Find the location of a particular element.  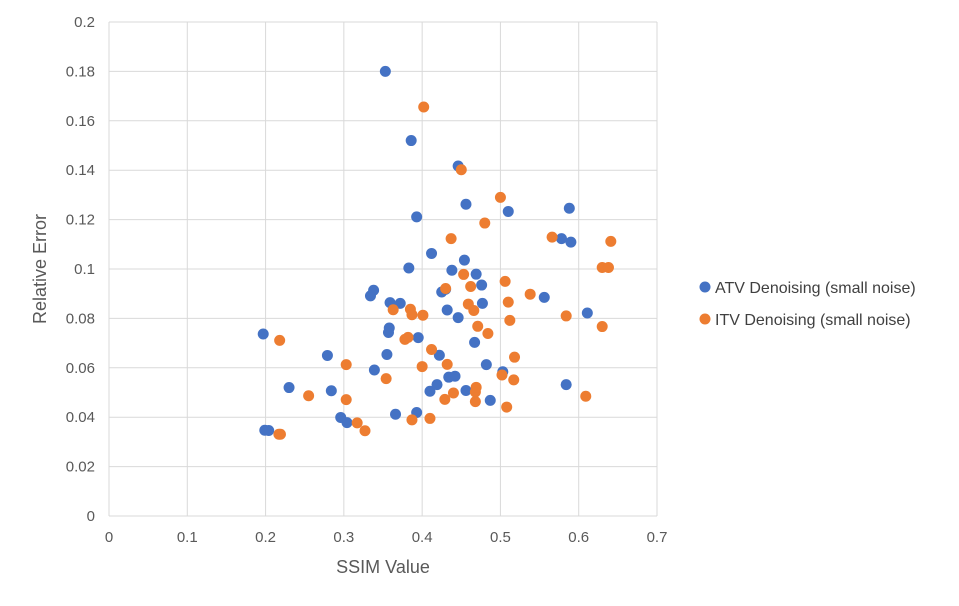

y-tick-label: 0.18 is located at coordinates (80, 71).